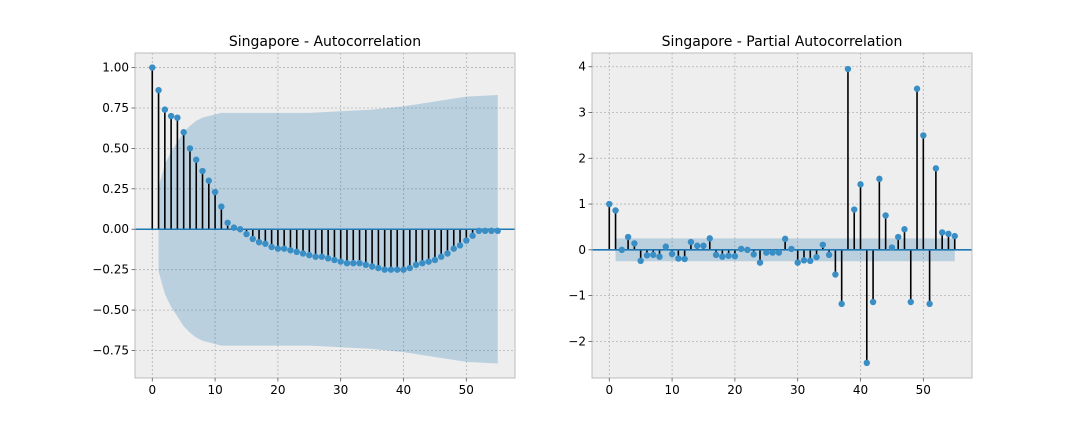 The width and height of the screenshot is (1080, 432). Describe the element at coordinates (340, 390) in the screenshot. I see `acf-xtick-label-3: 30` at that location.